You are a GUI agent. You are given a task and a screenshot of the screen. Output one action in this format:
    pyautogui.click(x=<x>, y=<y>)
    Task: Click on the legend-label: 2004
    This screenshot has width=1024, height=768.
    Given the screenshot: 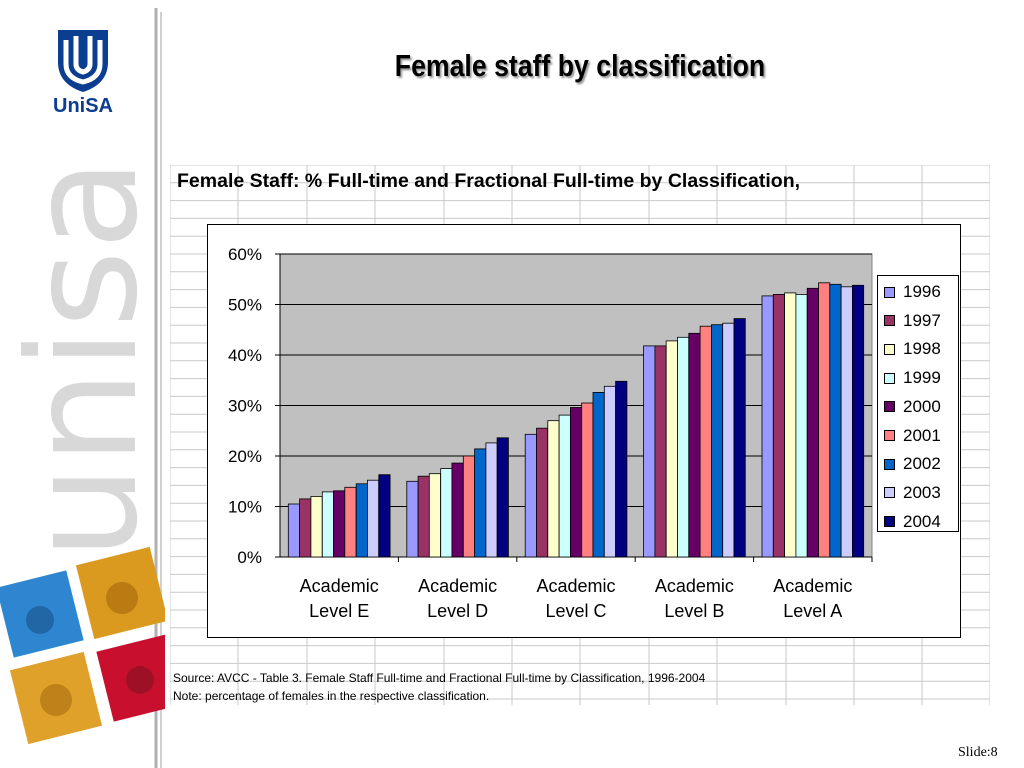 What is the action you would take?
    pyautogui.click(x=922, y=521)
    